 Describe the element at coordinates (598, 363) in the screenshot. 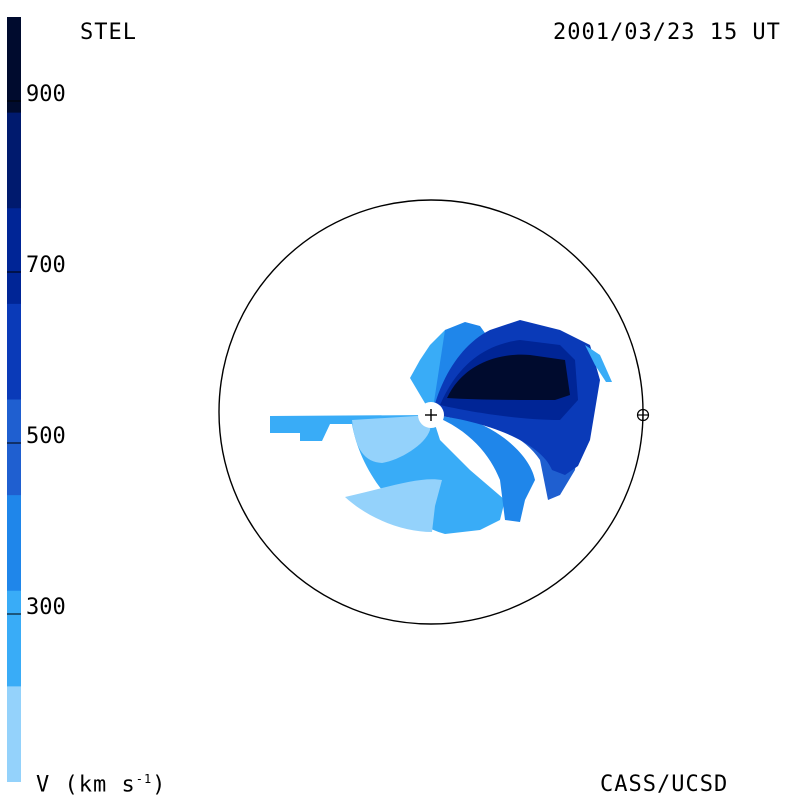

I see `velocity-region-edge` at that location.